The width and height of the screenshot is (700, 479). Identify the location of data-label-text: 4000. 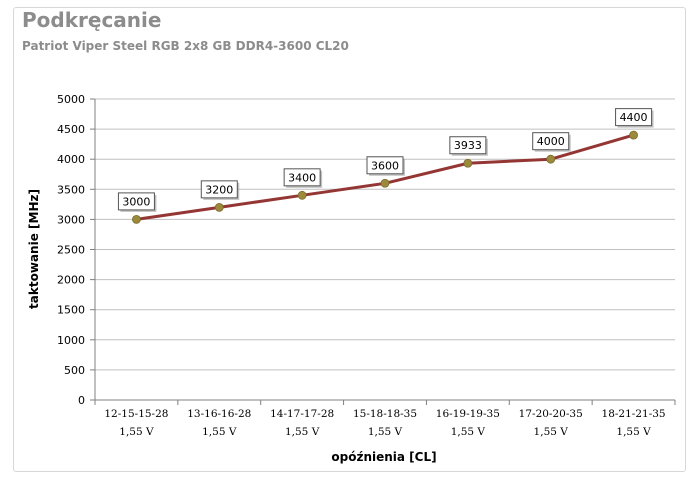
(551, 141).